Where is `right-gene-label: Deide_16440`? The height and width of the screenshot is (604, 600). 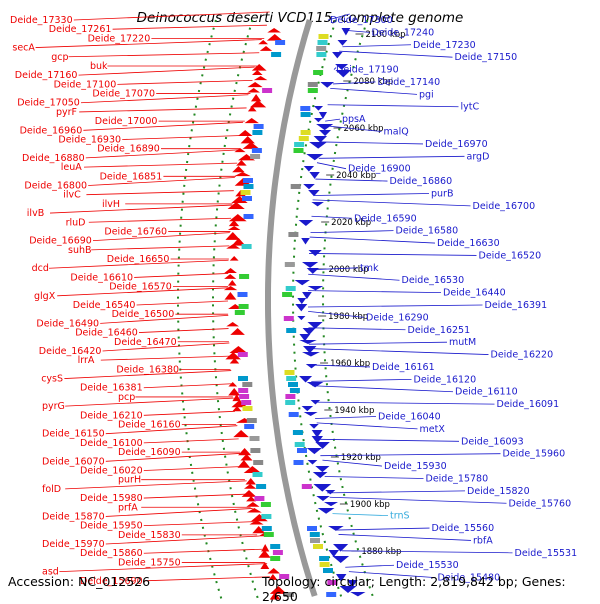
right-gene-label: Deide_16440 is located at coordinates (474, 293).